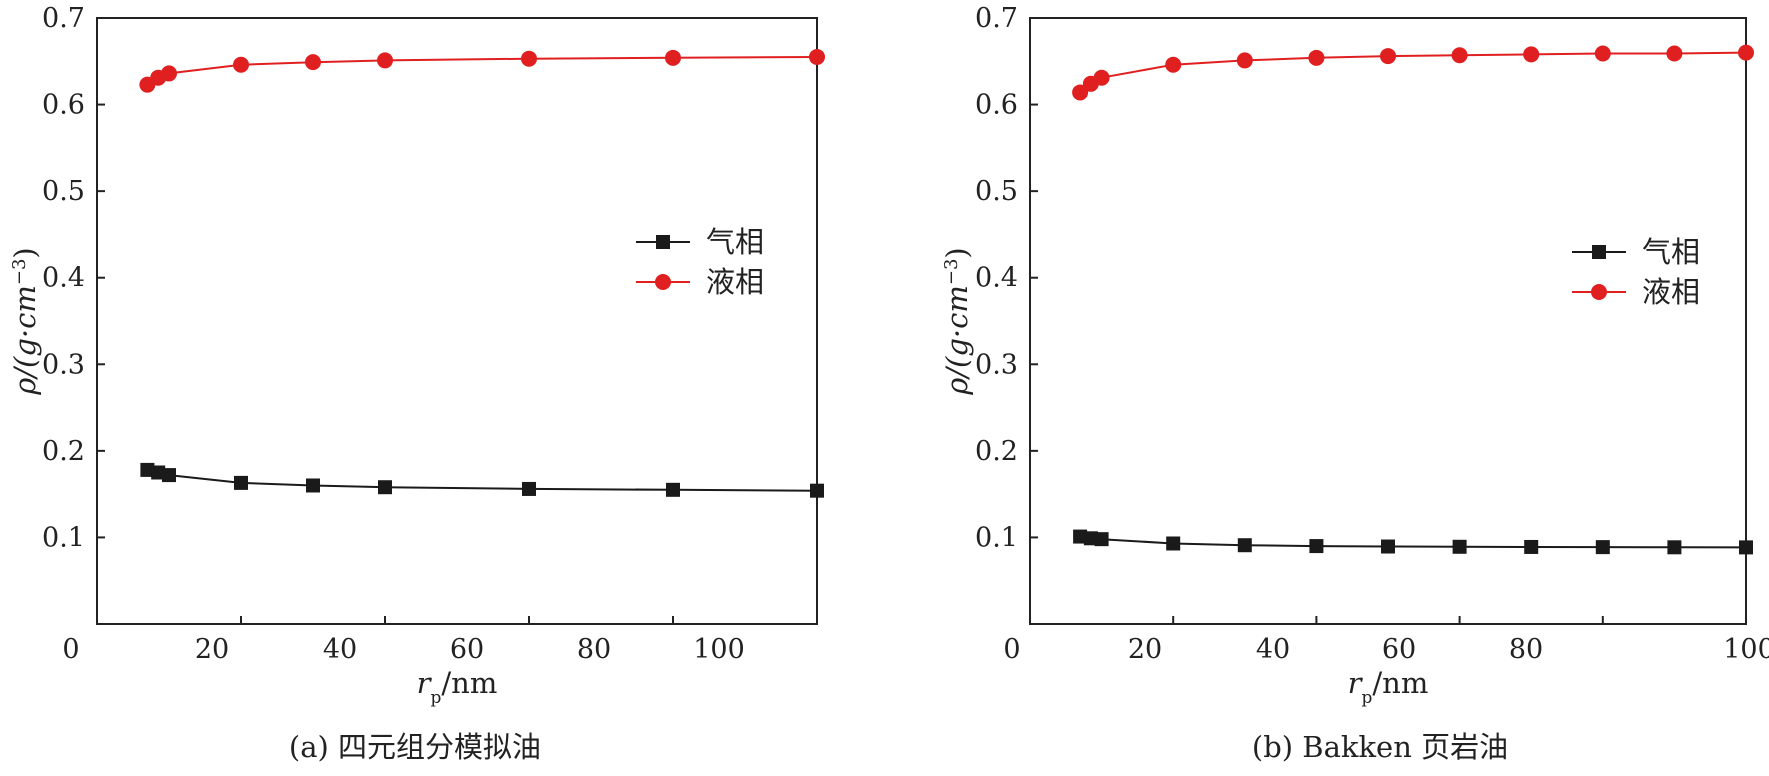  What do you see at coordinates (415, 747) in the screenshot?
I see `panel-caption: (a) 四元组分模拟油` at bounding box center [415, 747].